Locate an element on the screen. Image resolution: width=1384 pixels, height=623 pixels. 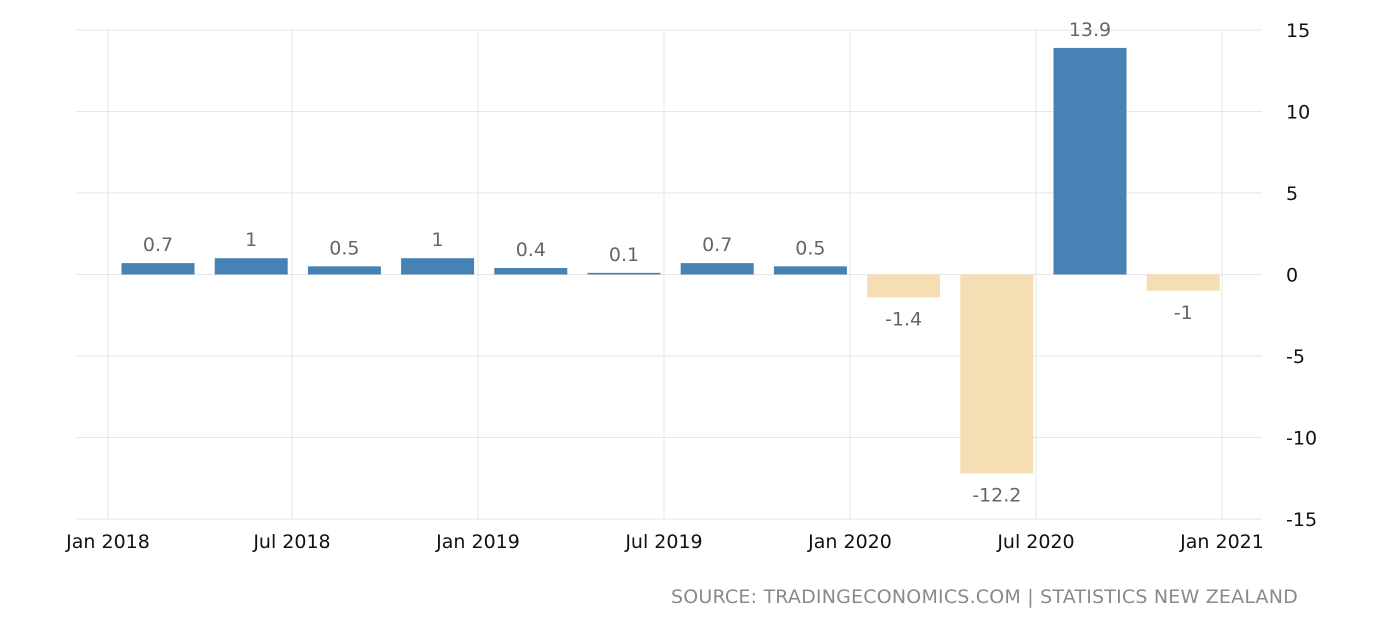
y-axis: 15 10 5 0 -5 -10 -15 is located at coordinates (1301, 275).